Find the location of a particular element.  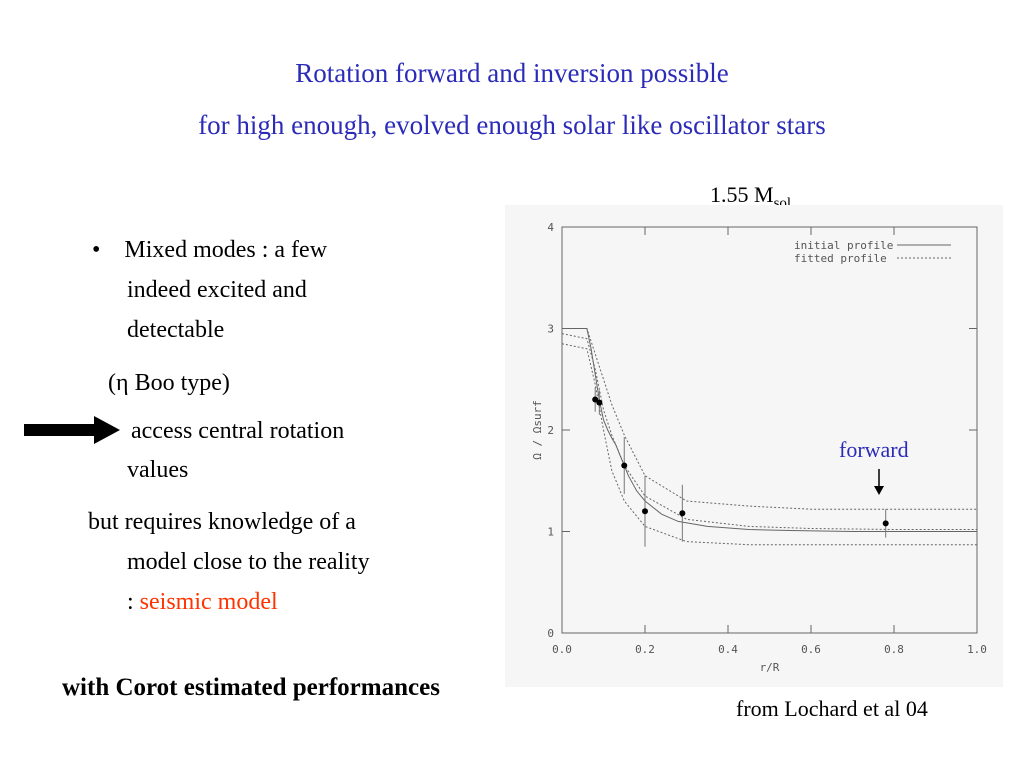

y-tick-label: 2 is located at coordinates (550, 430).